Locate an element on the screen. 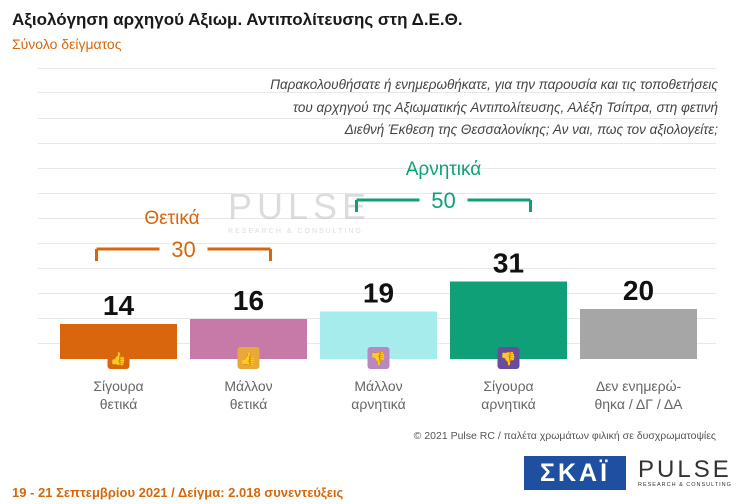 The width and height of the screenshot is (748, 504). bar-value-label: 19 is located at coordinates (378, 293).